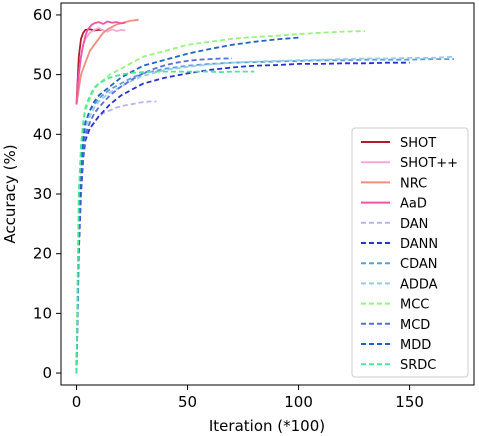  Describe the element at coordinates (415, 345) in the screenshot. I see `legend-label-mdd: MDD` at that location.